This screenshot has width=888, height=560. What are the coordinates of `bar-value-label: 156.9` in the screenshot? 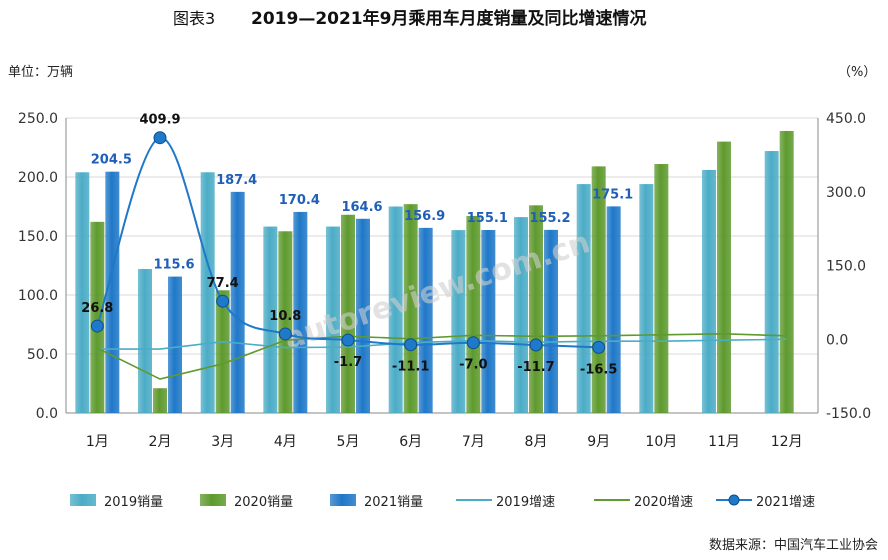 It's located at (424, 216).